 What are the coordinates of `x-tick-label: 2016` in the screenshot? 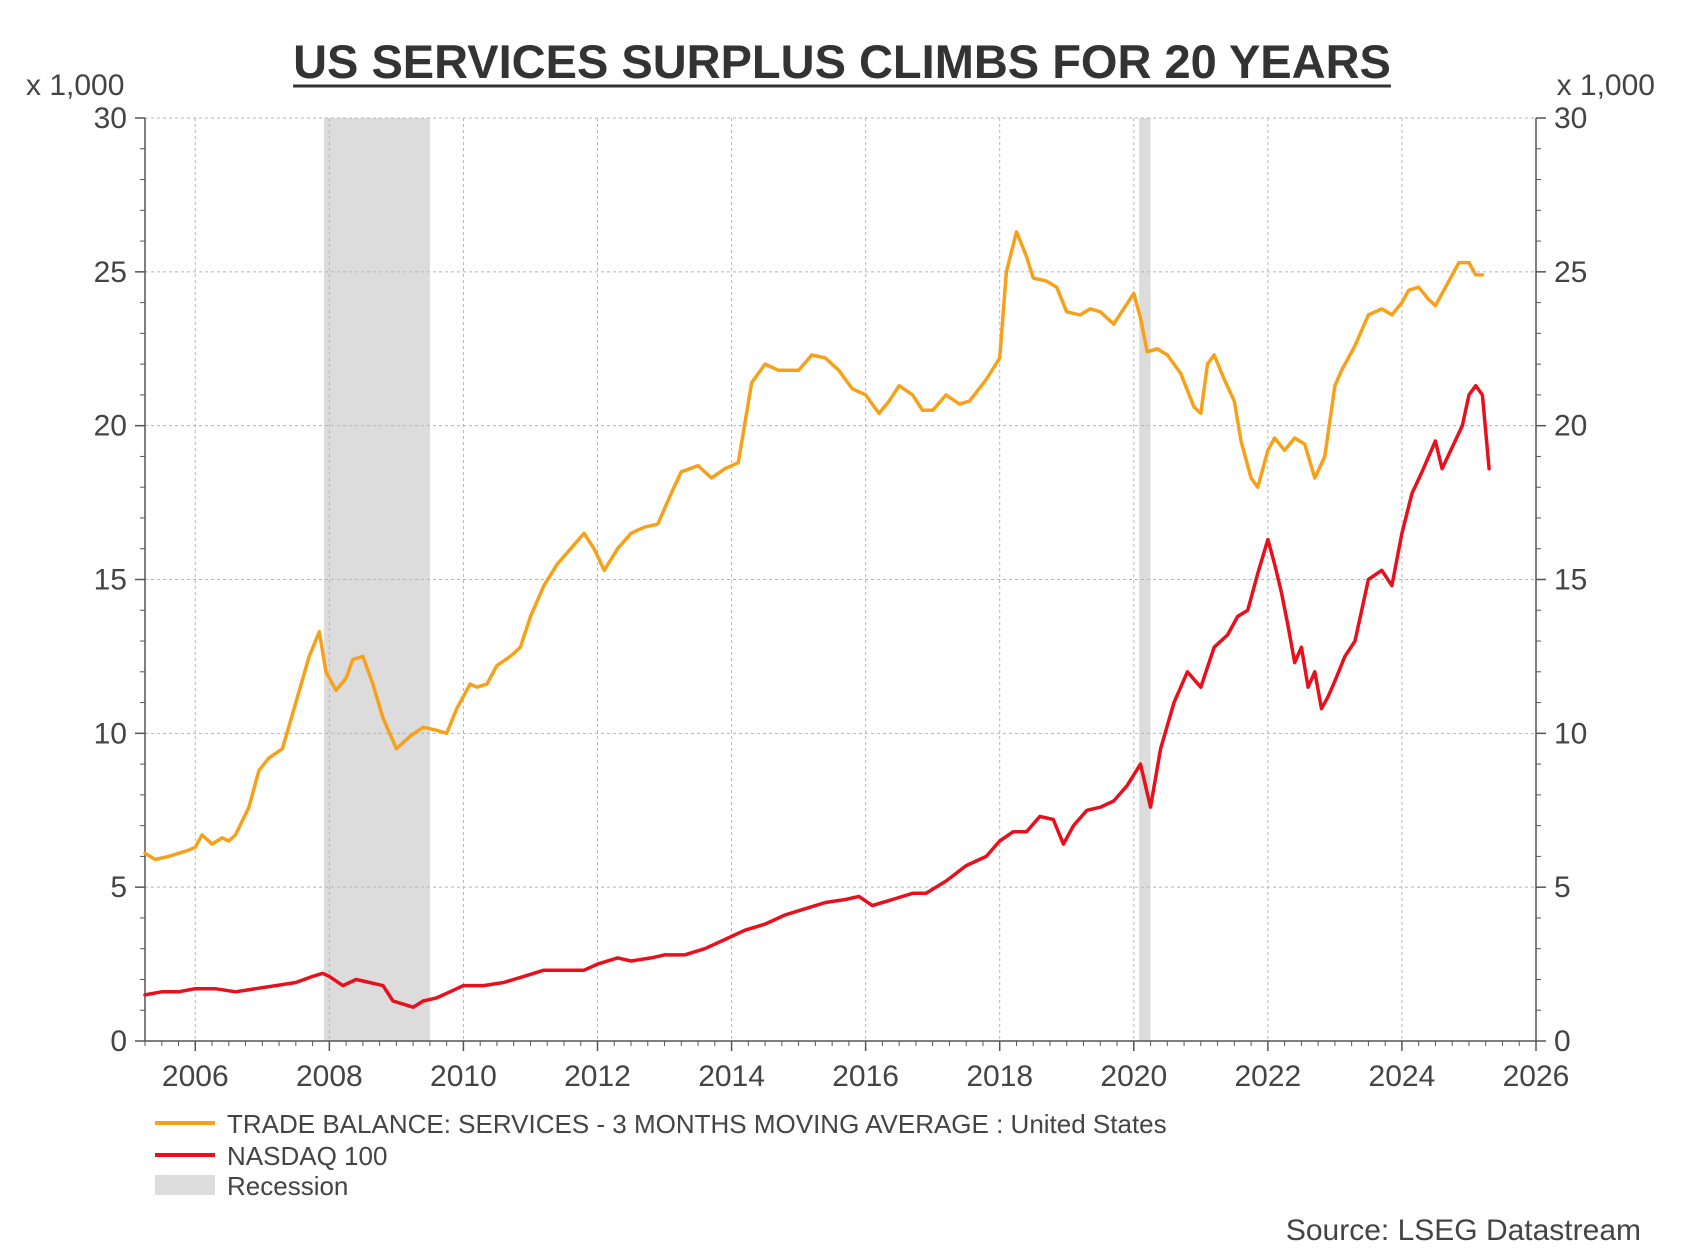 It's located at (865, 1076).